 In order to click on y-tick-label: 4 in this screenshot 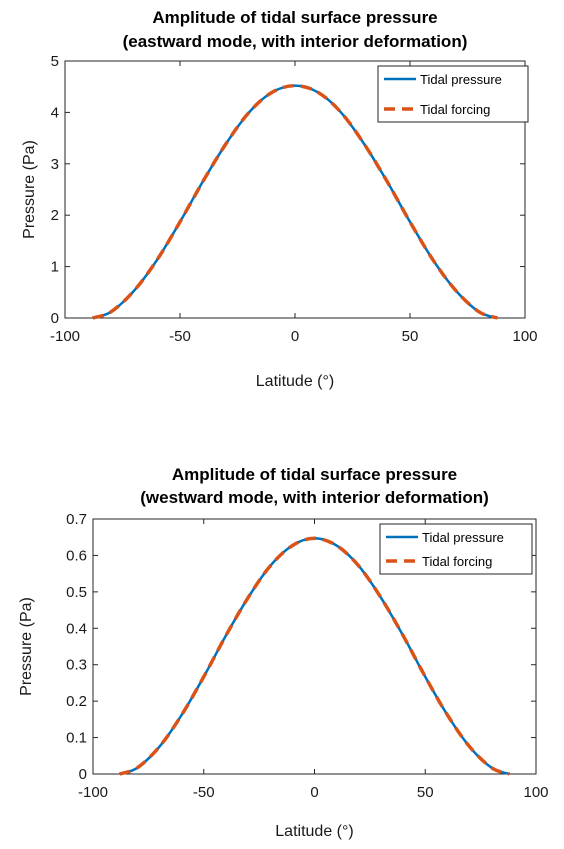, I will do `click(55, 112)`.